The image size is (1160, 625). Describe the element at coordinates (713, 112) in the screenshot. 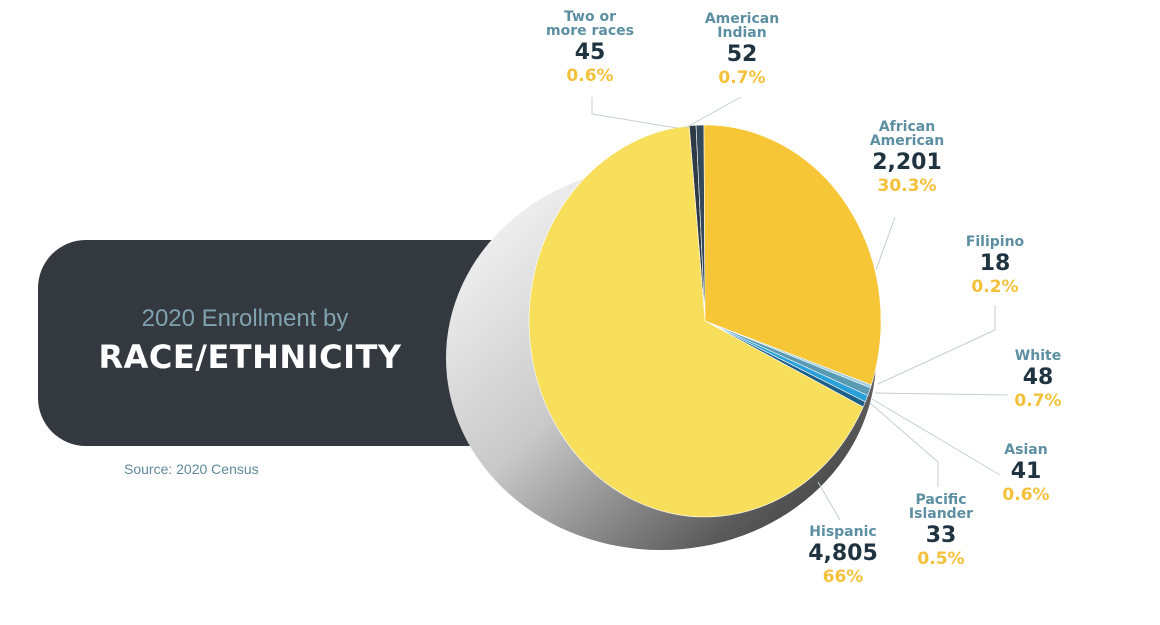

I see `leader-line-american-indian` at that location.